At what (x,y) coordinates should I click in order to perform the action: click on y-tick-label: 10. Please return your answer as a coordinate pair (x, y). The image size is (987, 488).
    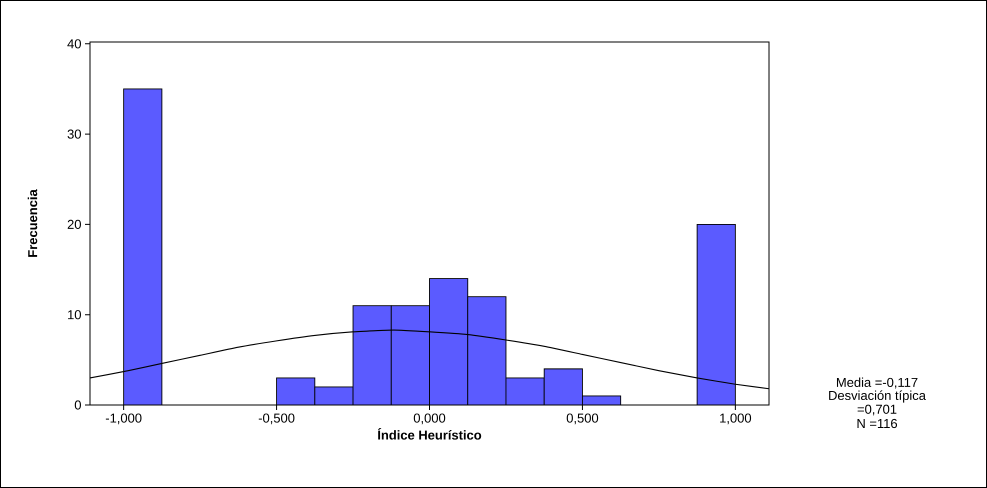
    Looking at the image, I should click on (74, 315).